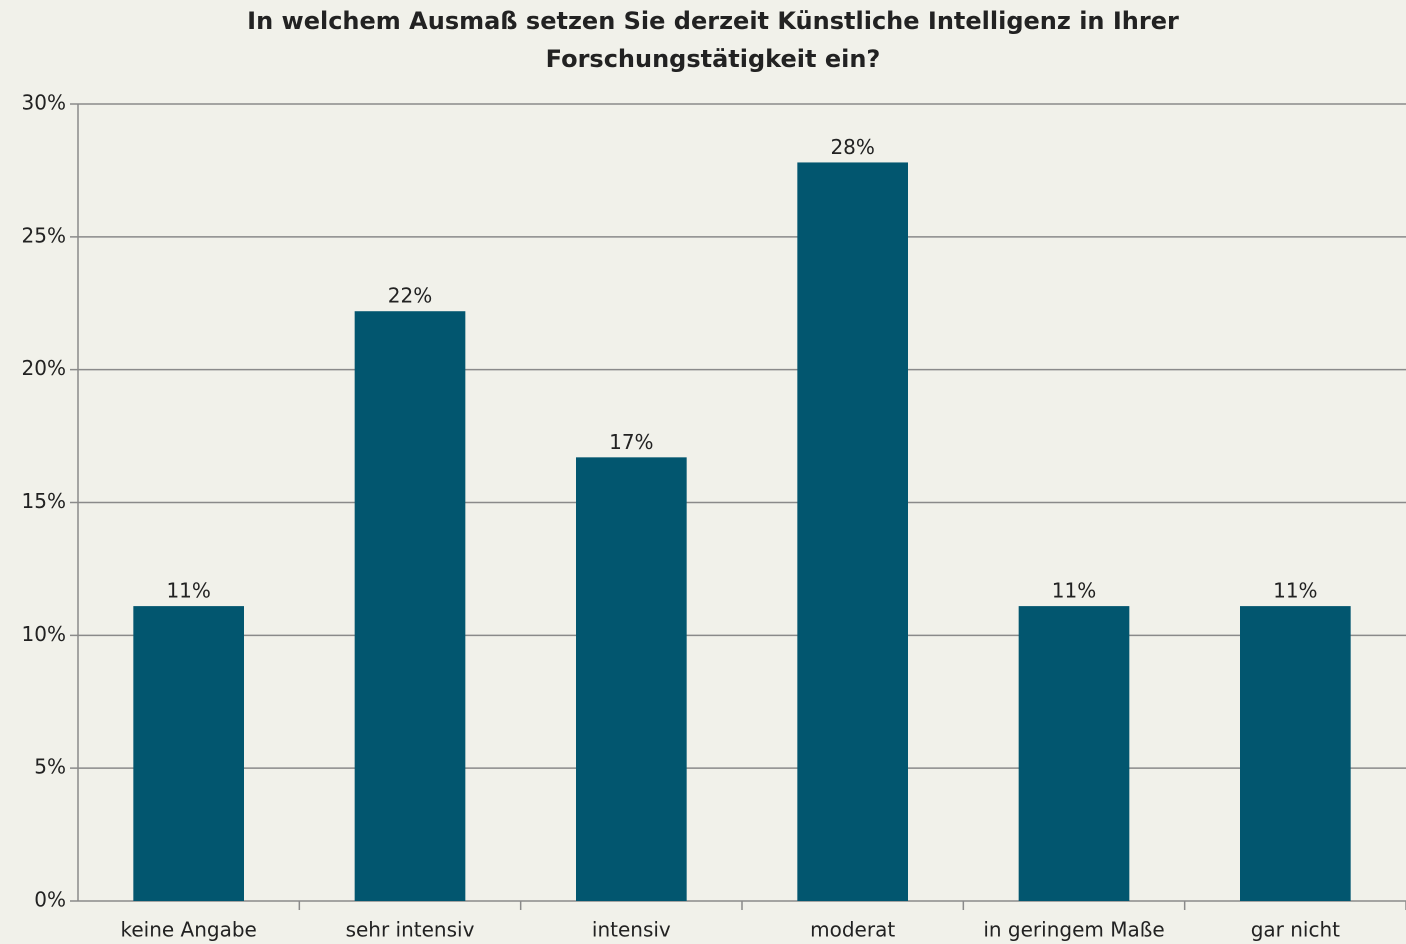 Image resolution: width=1406 pixels, height=944 pixels. What do you see at coordinates (1073, 930) in the screenshot?
I see `x-tick-label: in geringem Maße` at bounding box center [1073, 930].